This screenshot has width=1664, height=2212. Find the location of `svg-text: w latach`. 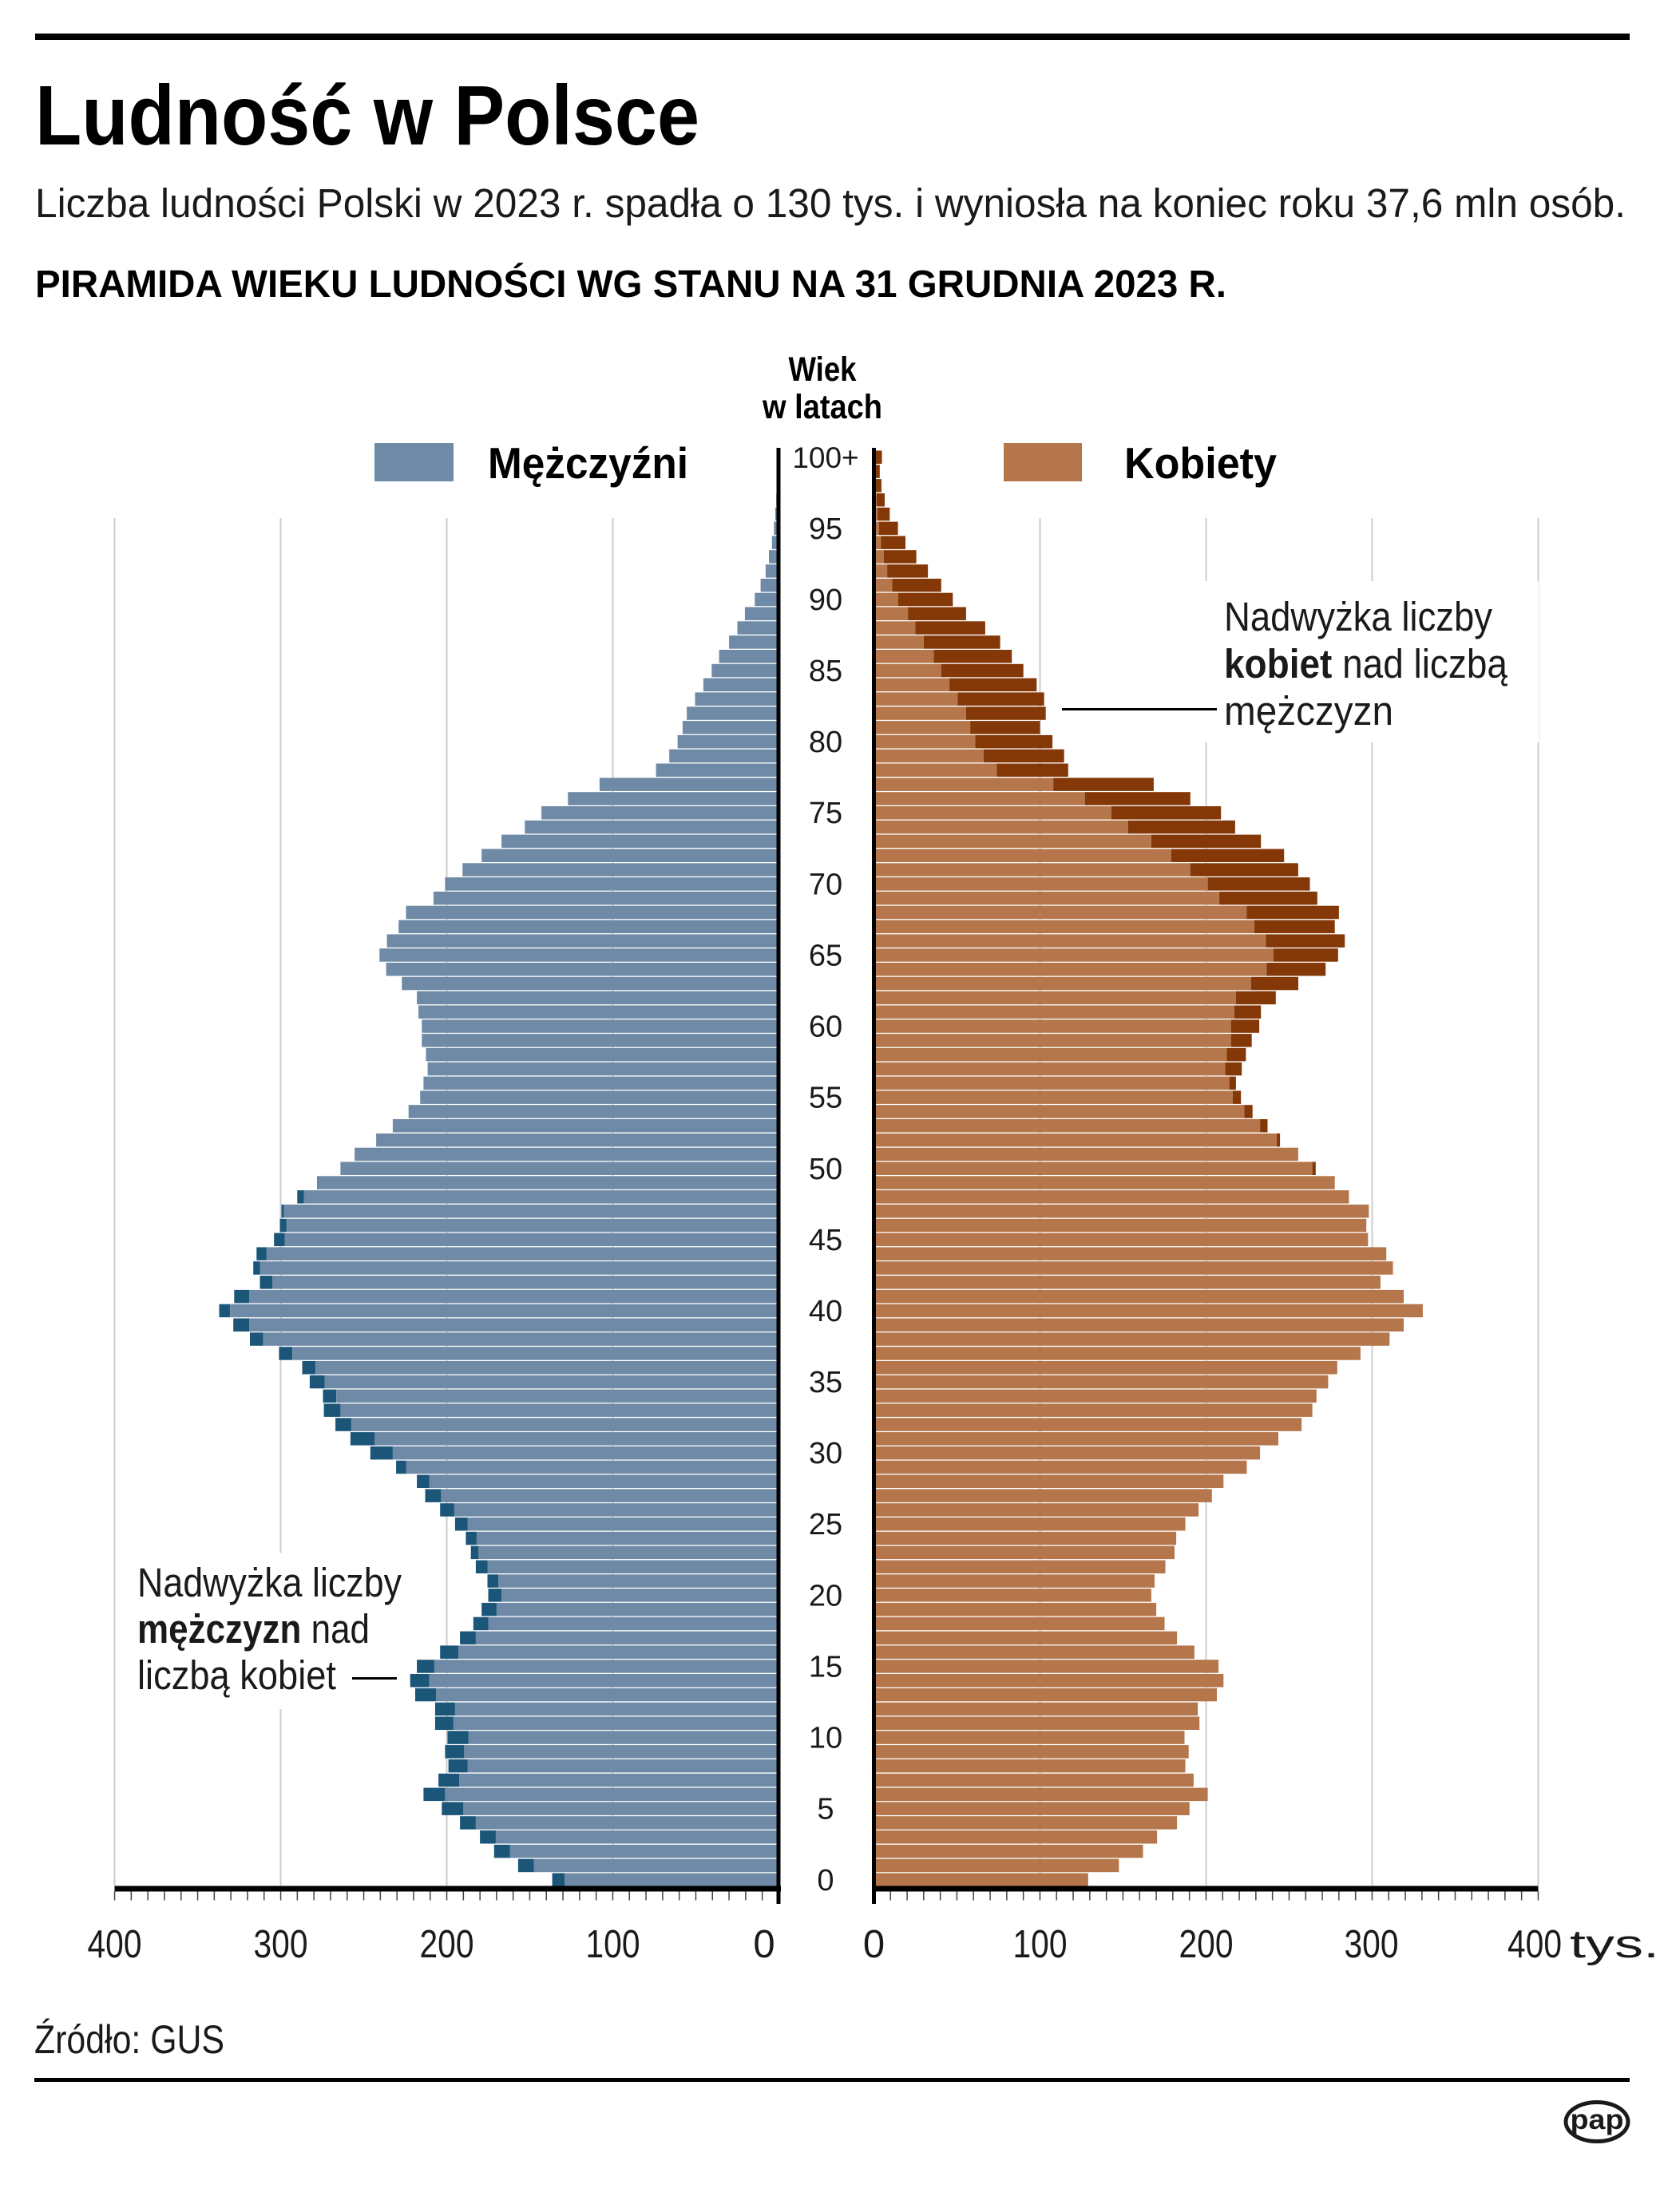

svg-text: w latach is located at coordinates (822, 407).